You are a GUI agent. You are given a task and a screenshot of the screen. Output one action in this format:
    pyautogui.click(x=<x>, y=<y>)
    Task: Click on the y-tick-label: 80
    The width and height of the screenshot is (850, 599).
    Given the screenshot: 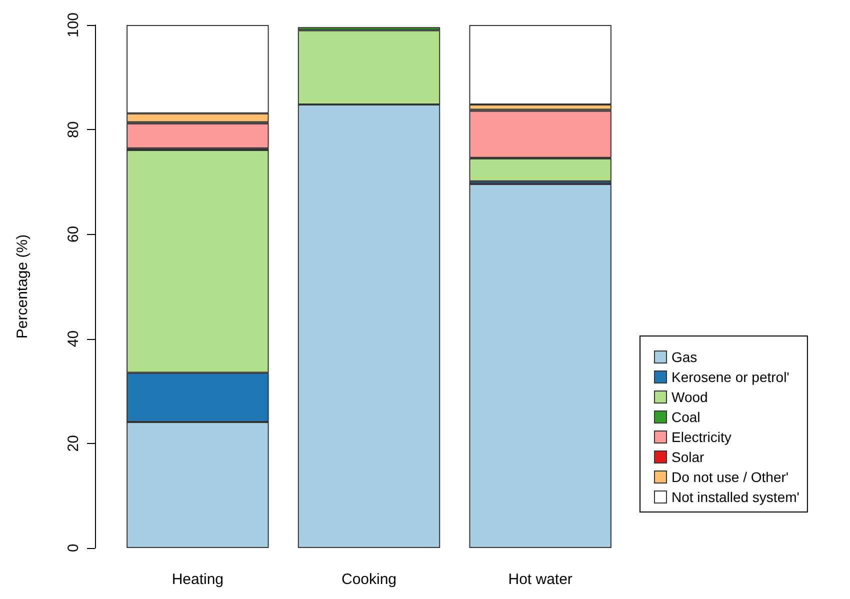 What is the action you would take?
    pyautogui.click(x=73, y=129)
    